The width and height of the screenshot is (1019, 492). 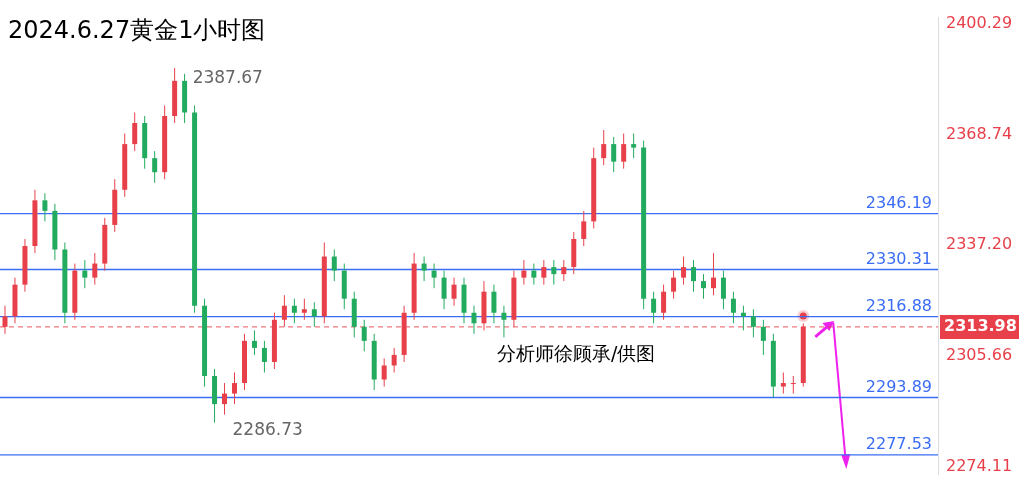 I want to click on chart-title: 2024.6.27黄金1小时图, so click(x=137, y=30).